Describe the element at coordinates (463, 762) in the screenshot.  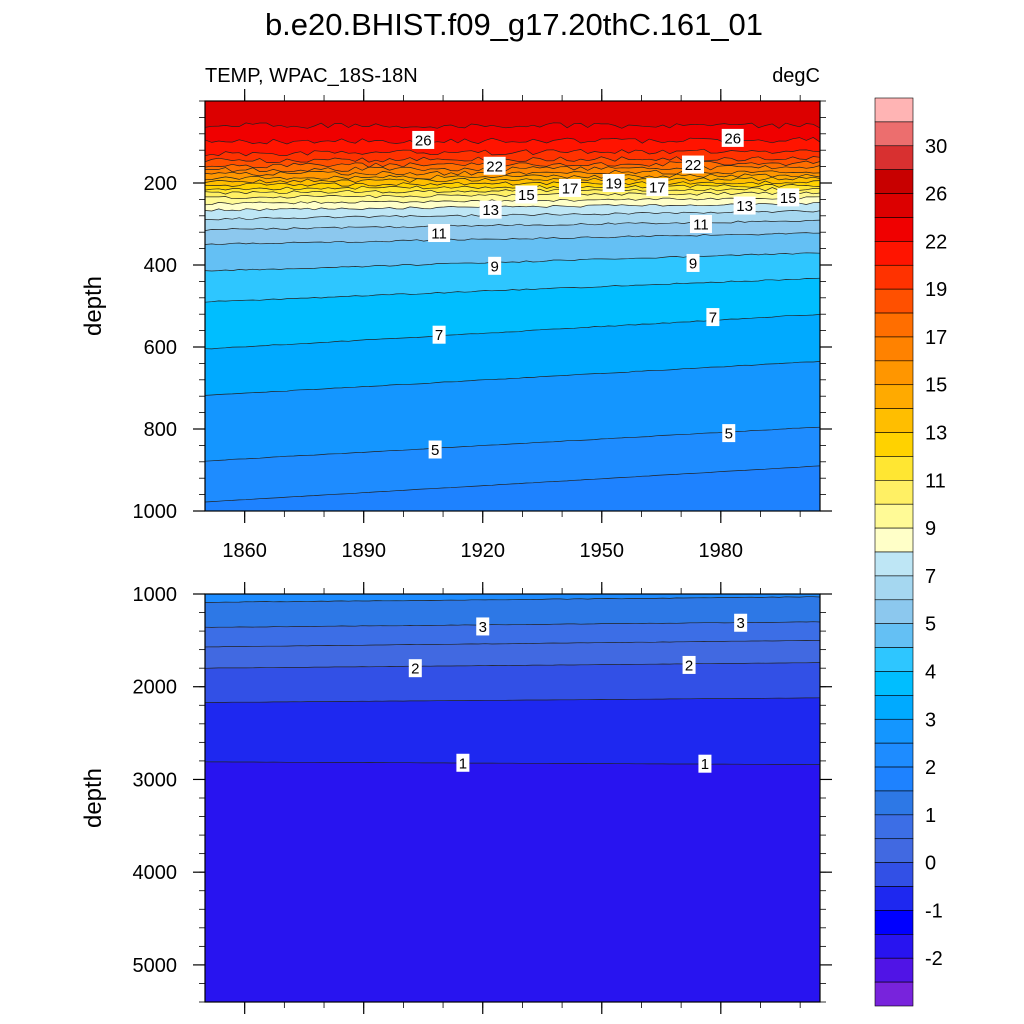
I see `contour-label: 1` at that location.